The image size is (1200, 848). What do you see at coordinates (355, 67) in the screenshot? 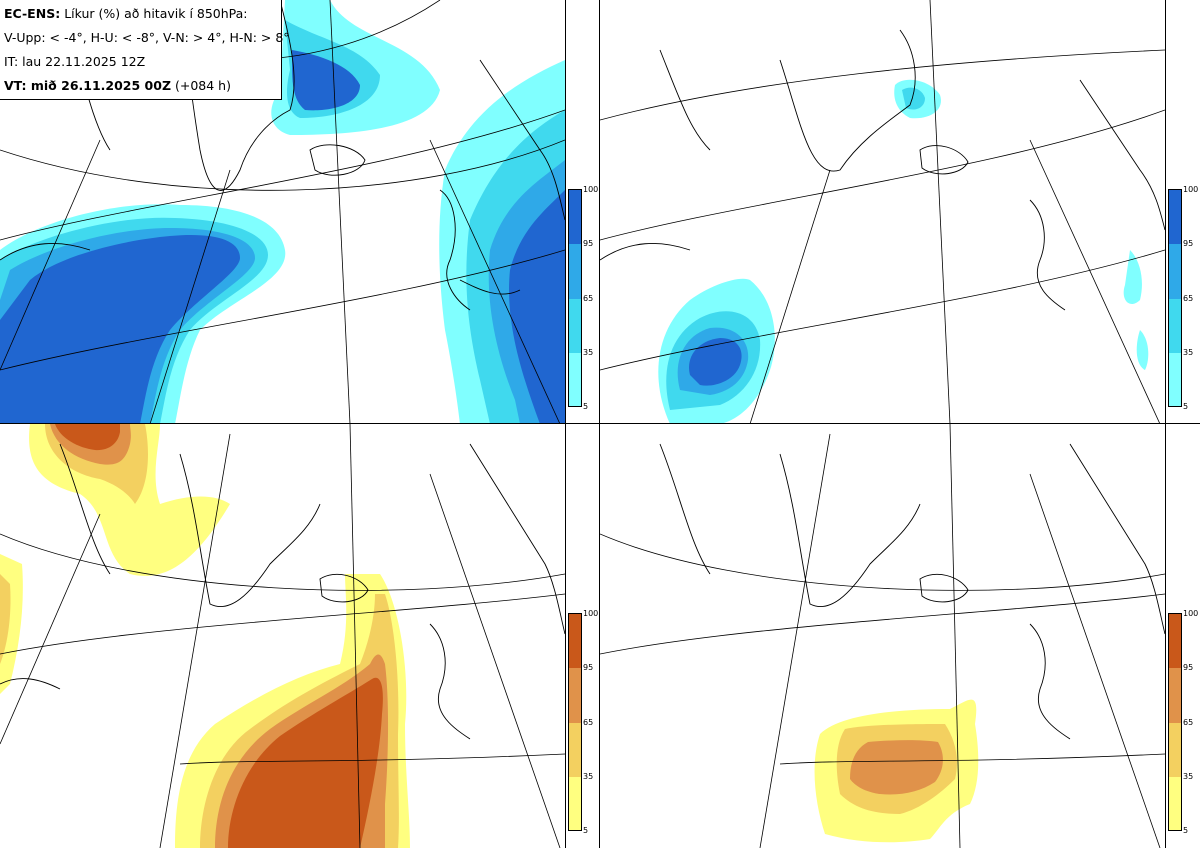
I see `cold-field-north` at bounding box center [355, 67].